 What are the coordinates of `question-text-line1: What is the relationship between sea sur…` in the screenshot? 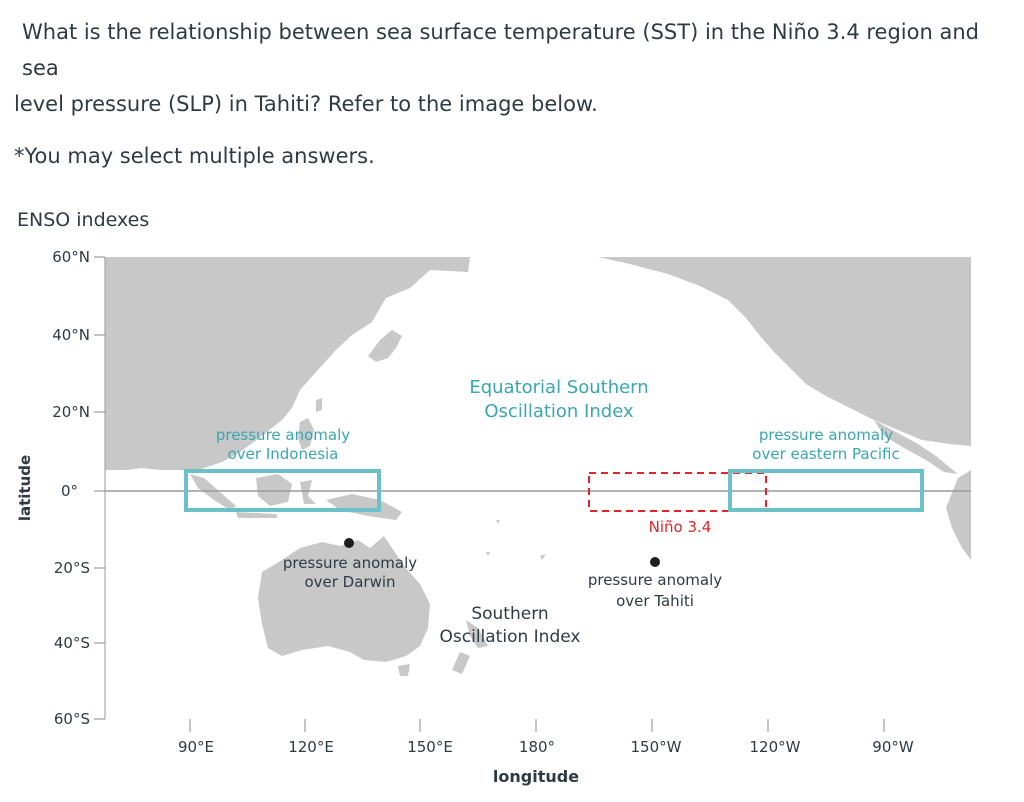 It's located at (500, 50).